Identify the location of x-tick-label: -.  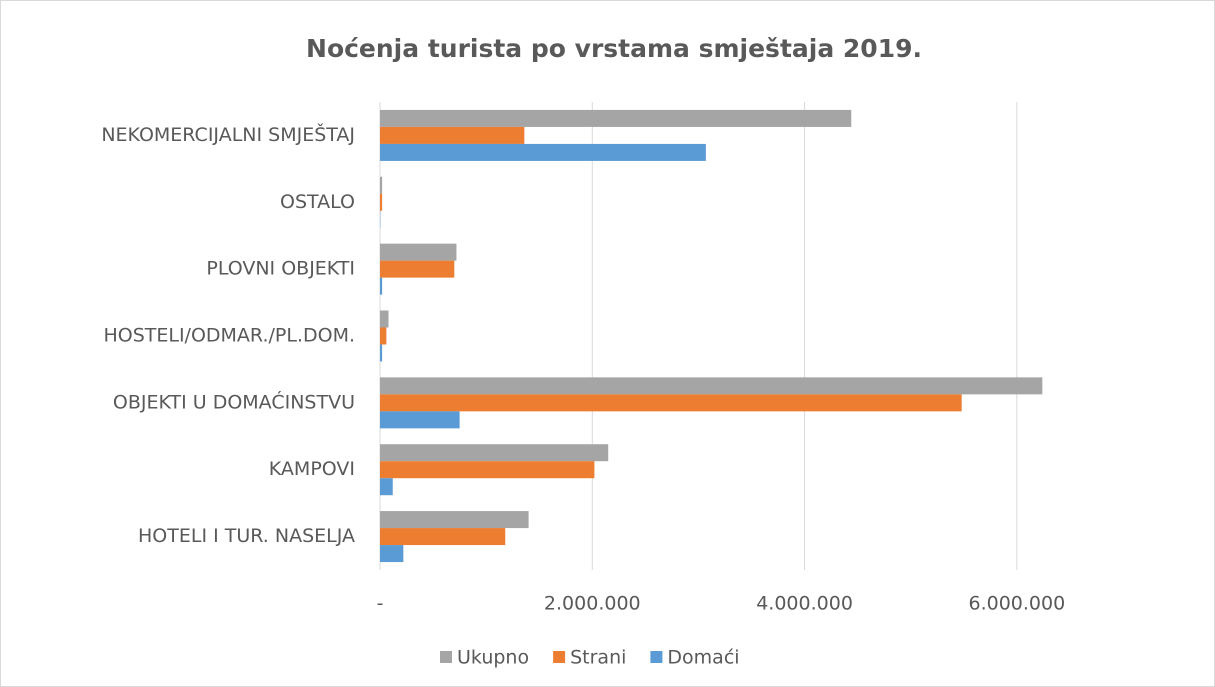
(380, 604).